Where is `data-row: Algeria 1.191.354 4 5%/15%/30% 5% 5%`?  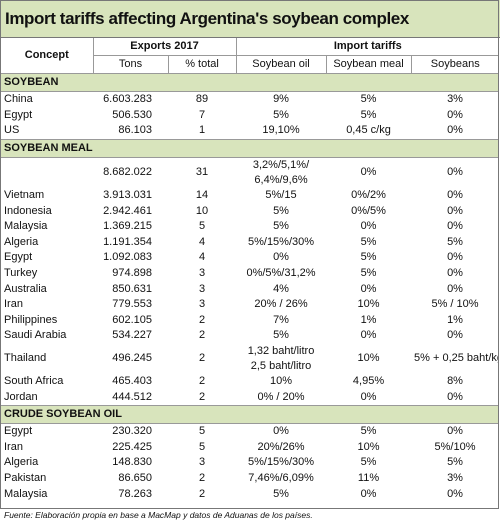 data-row: Algeria 1.191.354 4 5%/15%/30% 5% 5% is located at coordinates (250, 243).